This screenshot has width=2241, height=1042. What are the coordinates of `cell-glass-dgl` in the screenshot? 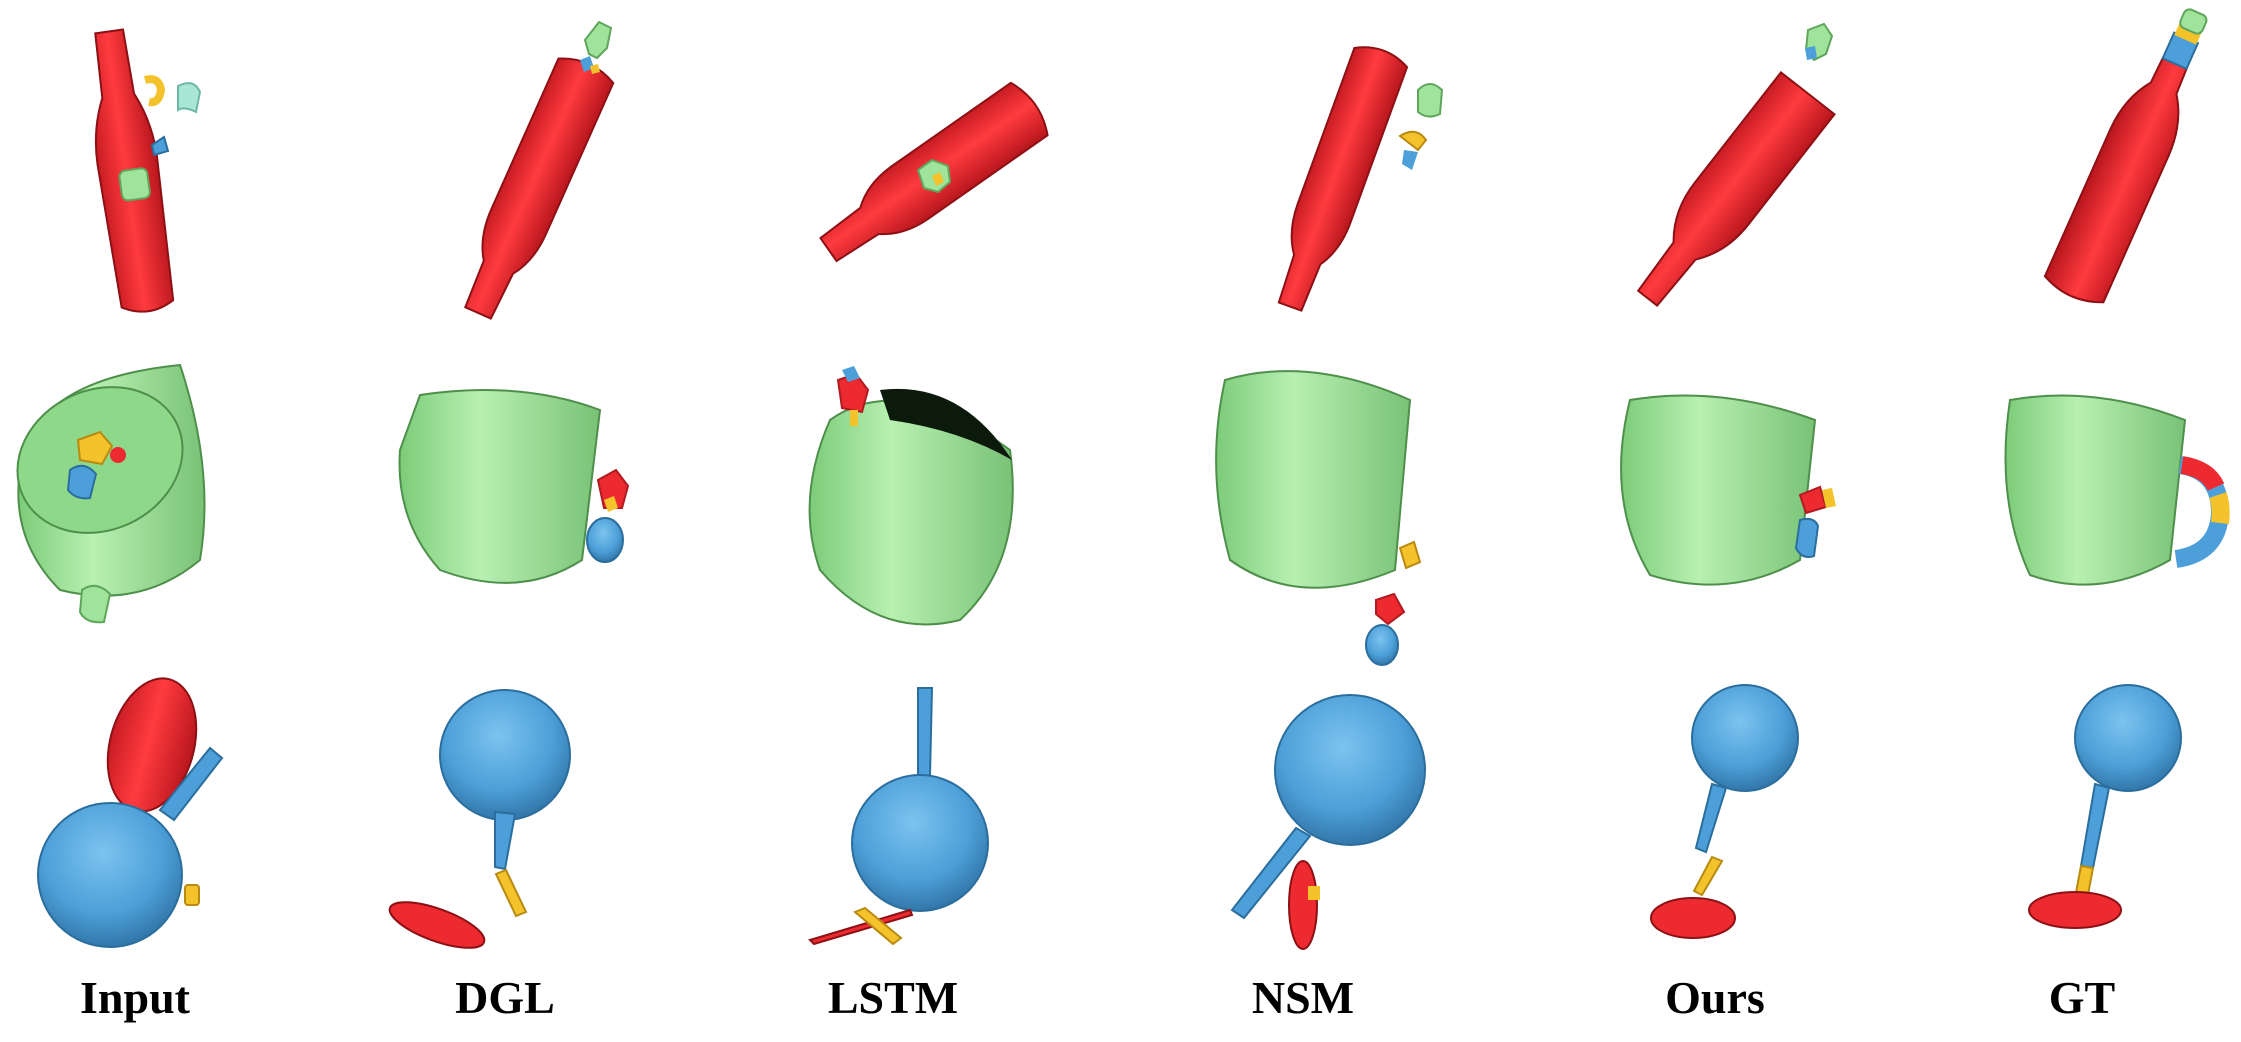 It's located at (479, 819).